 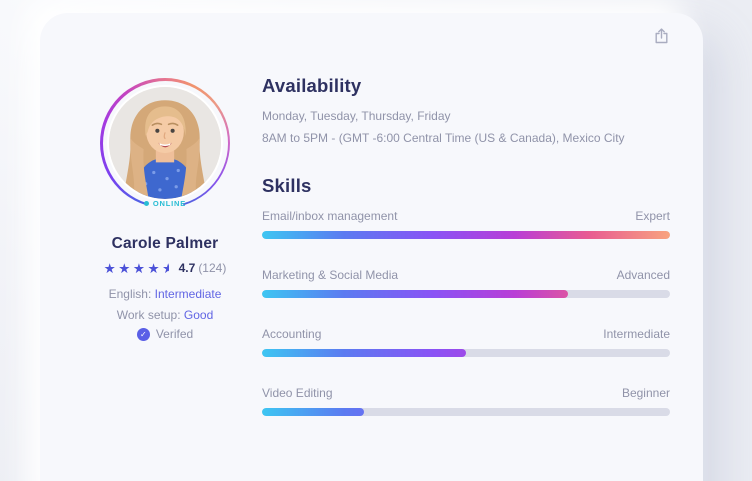 I want to click on work-setup-row: Work setup: Good, so click(x=165, y=315).